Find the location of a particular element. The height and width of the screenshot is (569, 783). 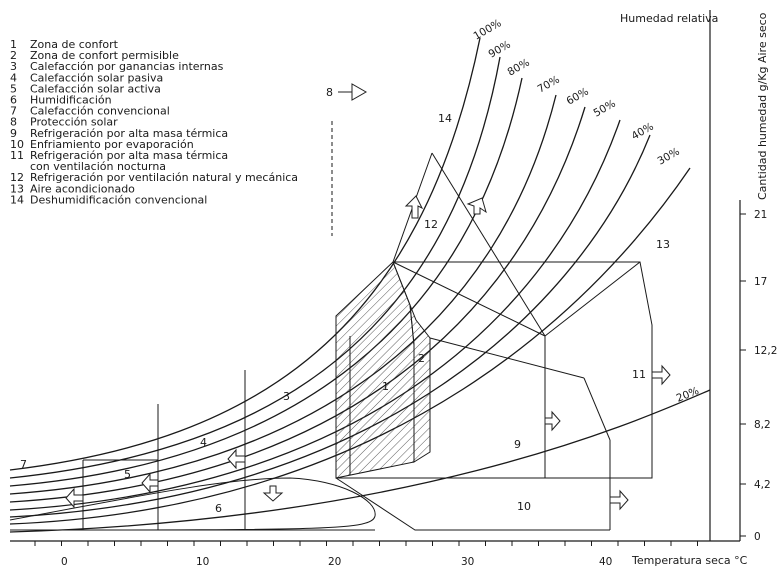

zone-number: 1 is located at coordinates (385, 386).